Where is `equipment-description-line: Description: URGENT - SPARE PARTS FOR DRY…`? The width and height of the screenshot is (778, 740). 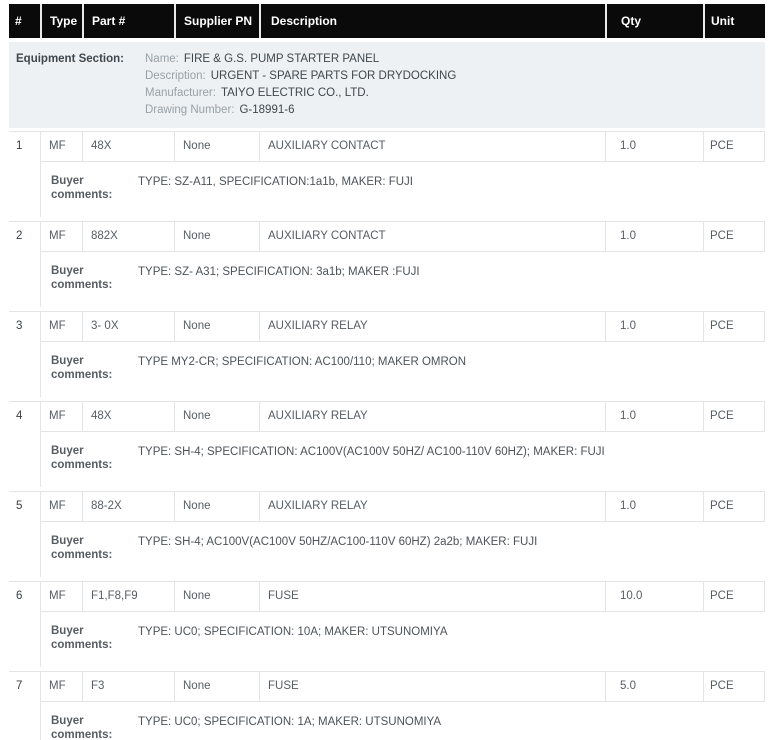 equipment-description-line: Description: URGENT - SPARE PARTS FOR DRY… is located at coordinates (455, 76).